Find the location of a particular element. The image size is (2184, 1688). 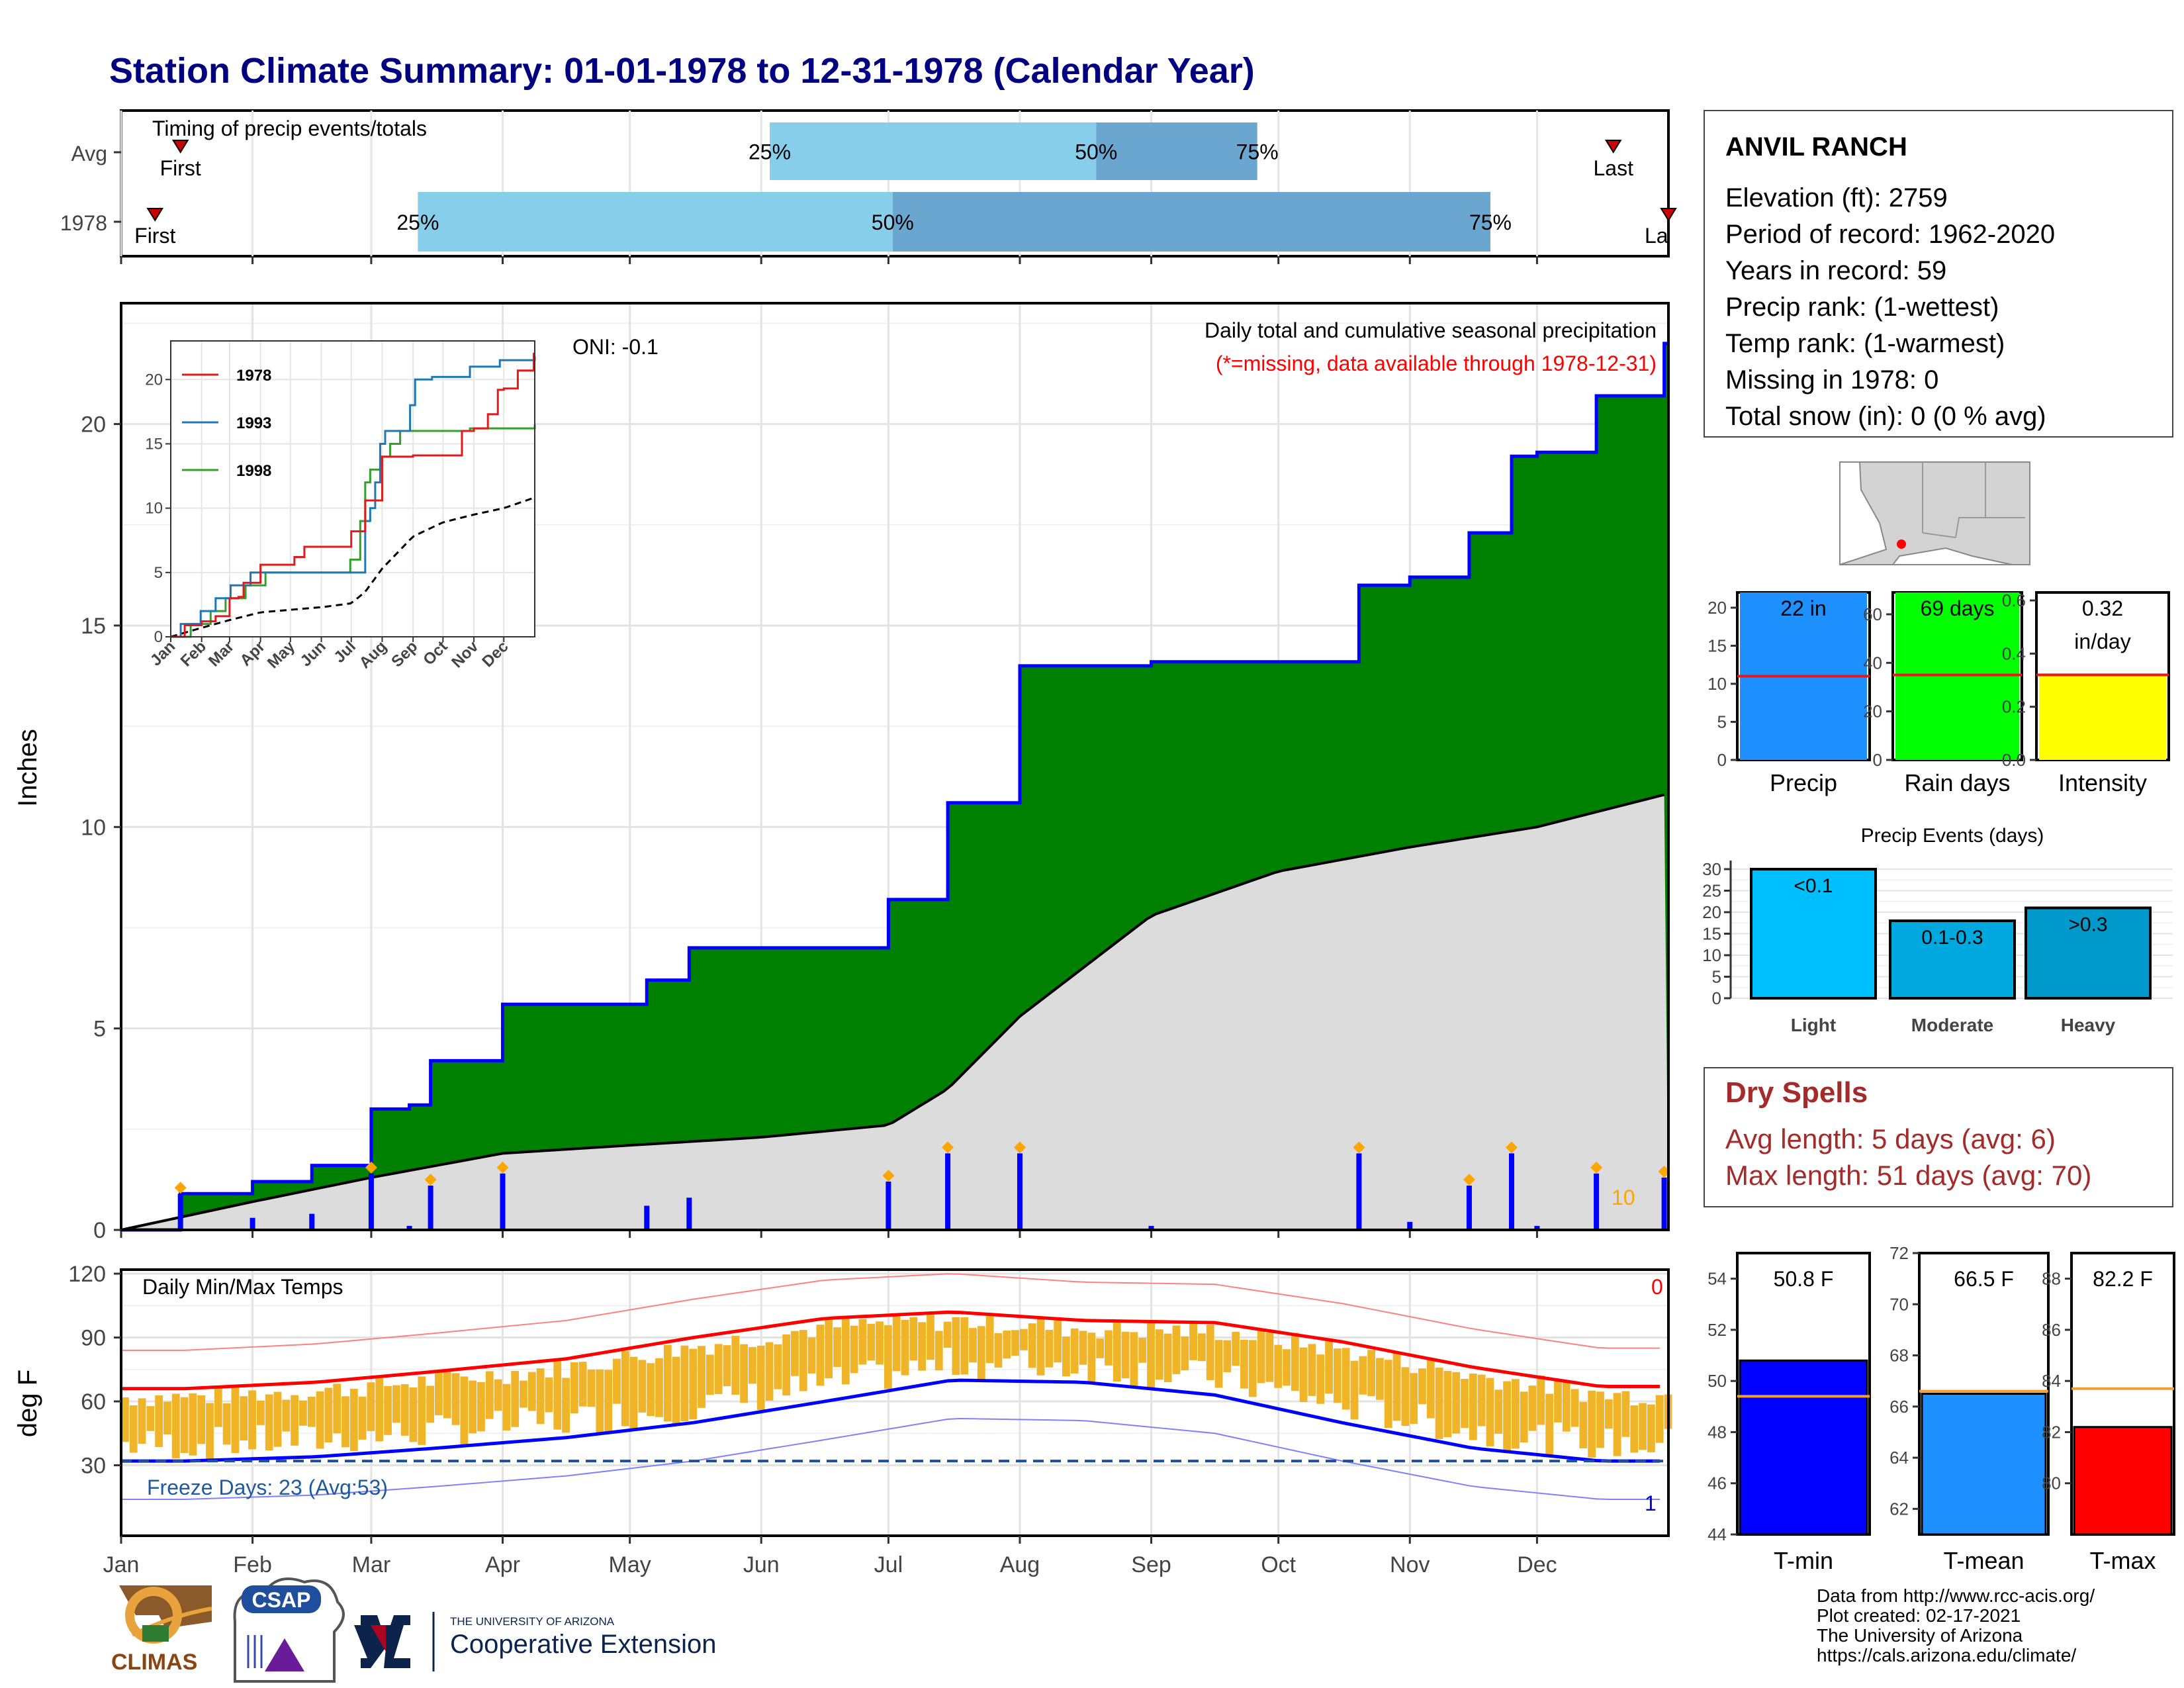

dry-spells-max: Max length: 51 days (avg: 70) is located at coordinates (1908, 1175).